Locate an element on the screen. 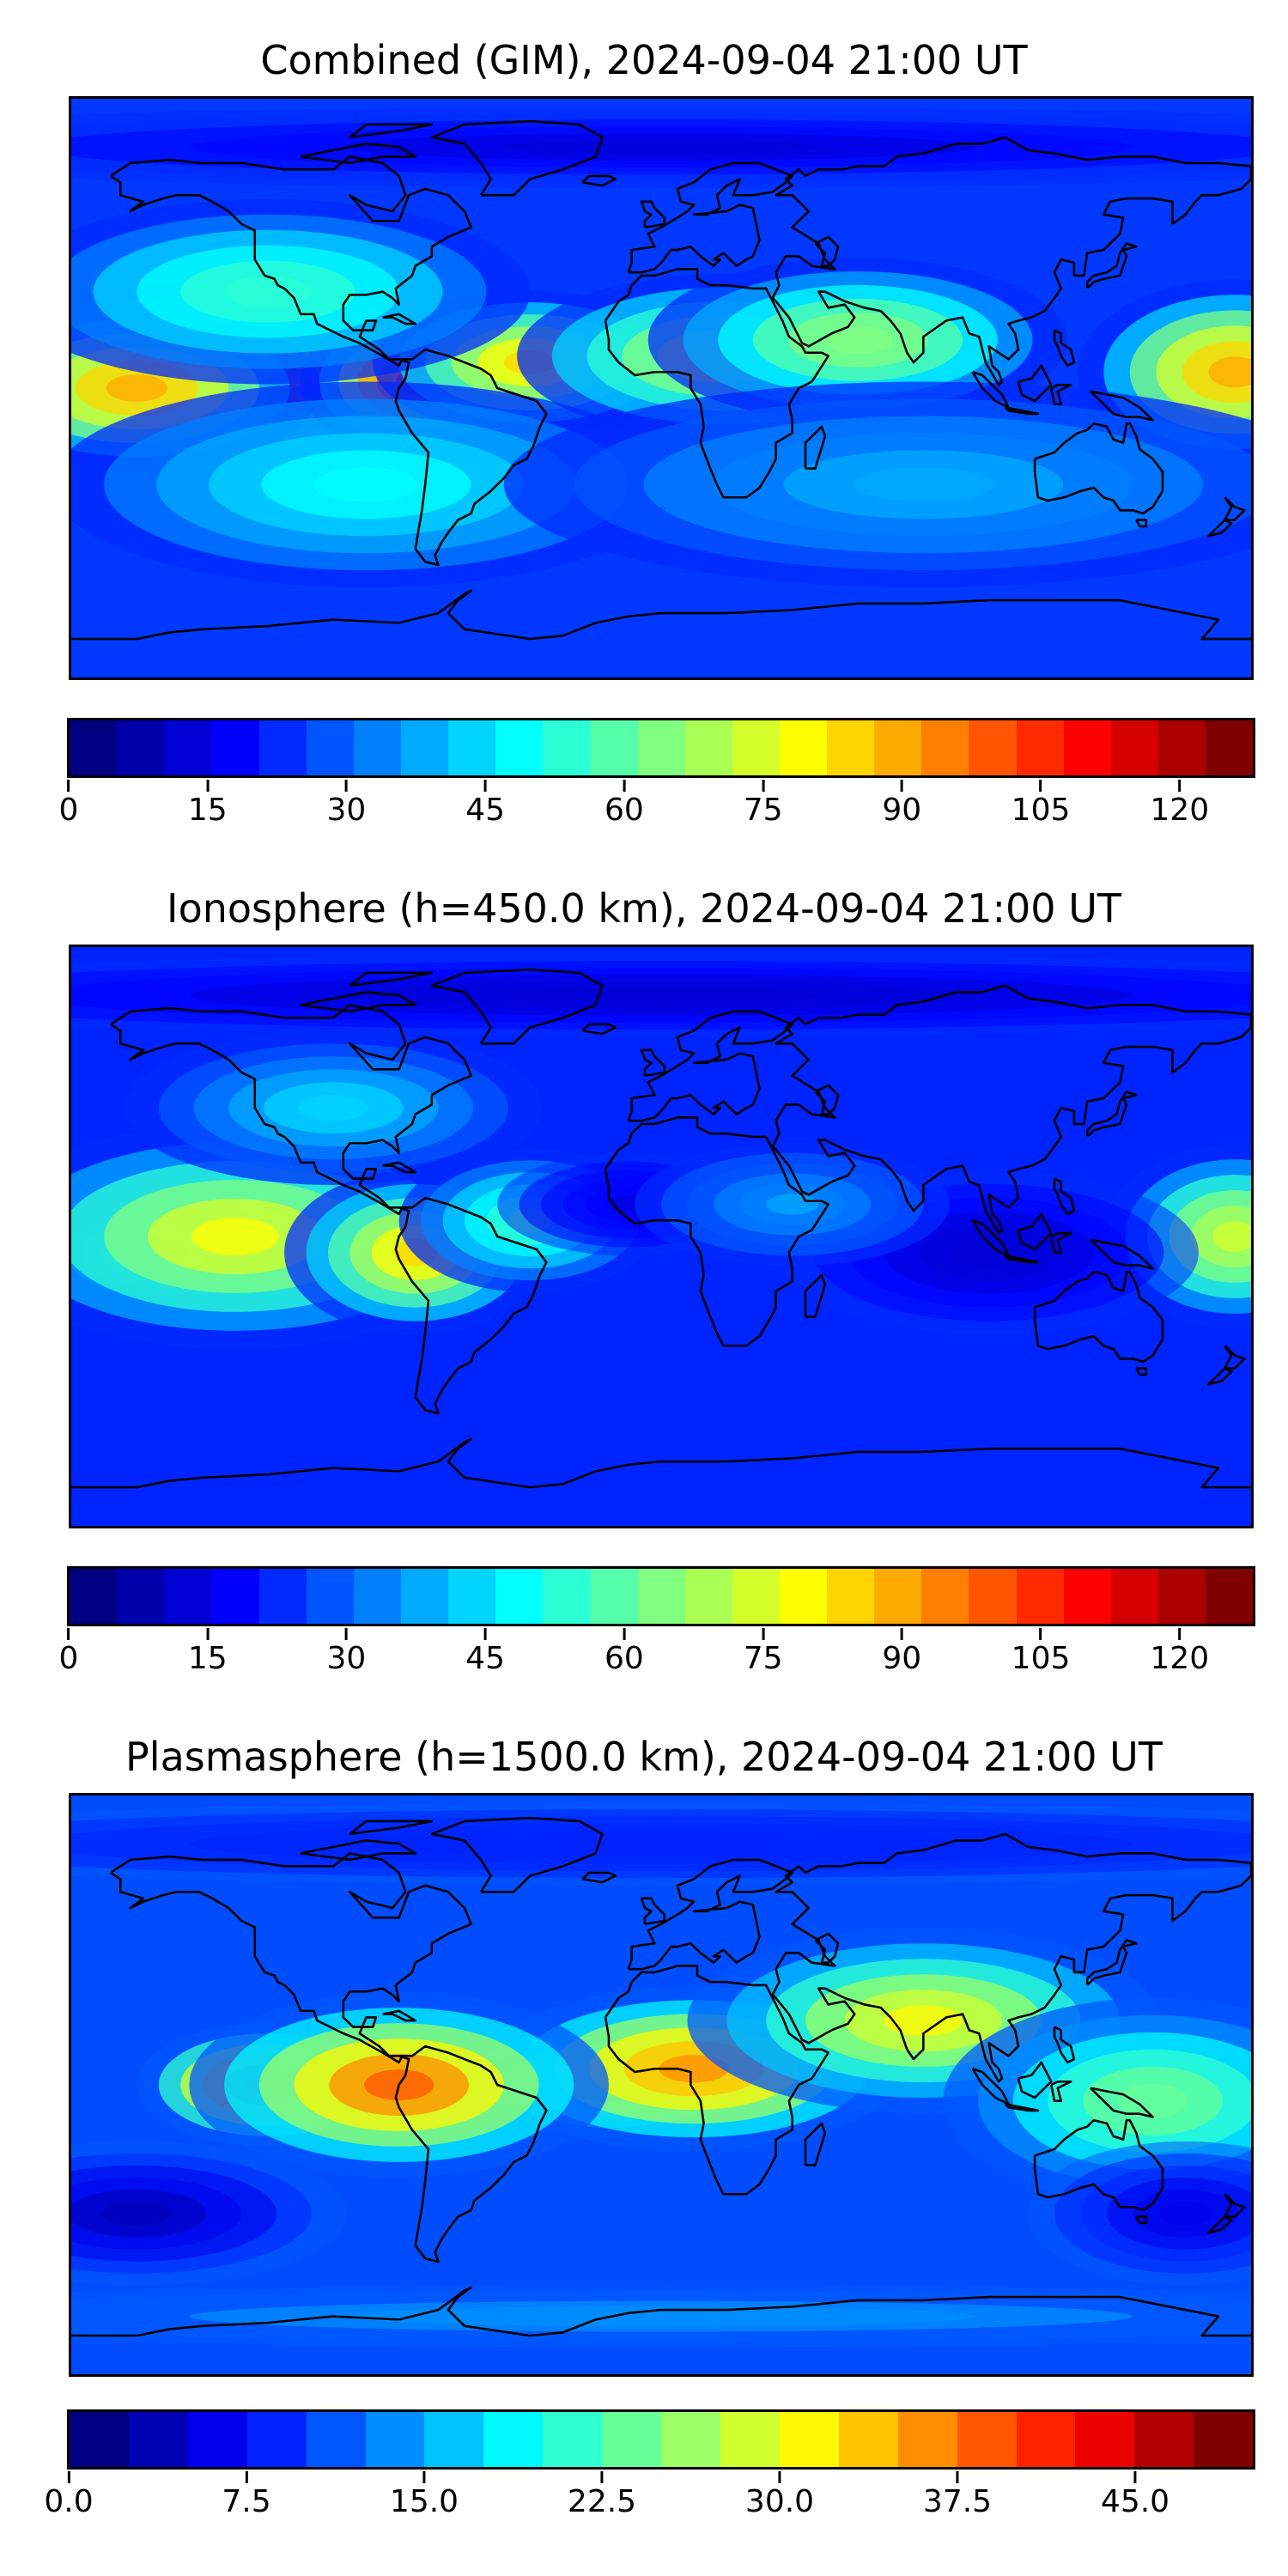 This screenshot has height=2576, width=1288. colorbar-tick-label: 37.5 is located at coordinates (958, 2501).